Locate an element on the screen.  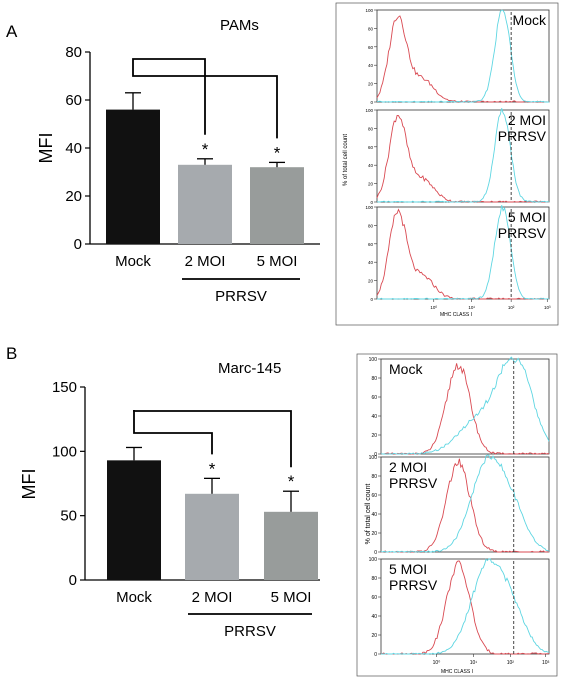
panel-b-title: Marc-145 is located at coordinates (249, 368).